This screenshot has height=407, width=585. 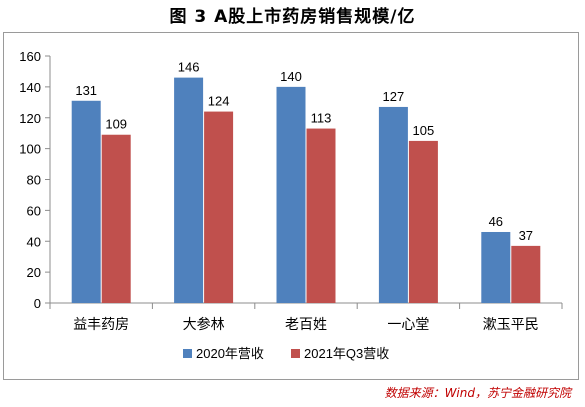 I want to click on chart-title: 图 3 A股上市药房销售规模/亿, so click(x=292, y=17).